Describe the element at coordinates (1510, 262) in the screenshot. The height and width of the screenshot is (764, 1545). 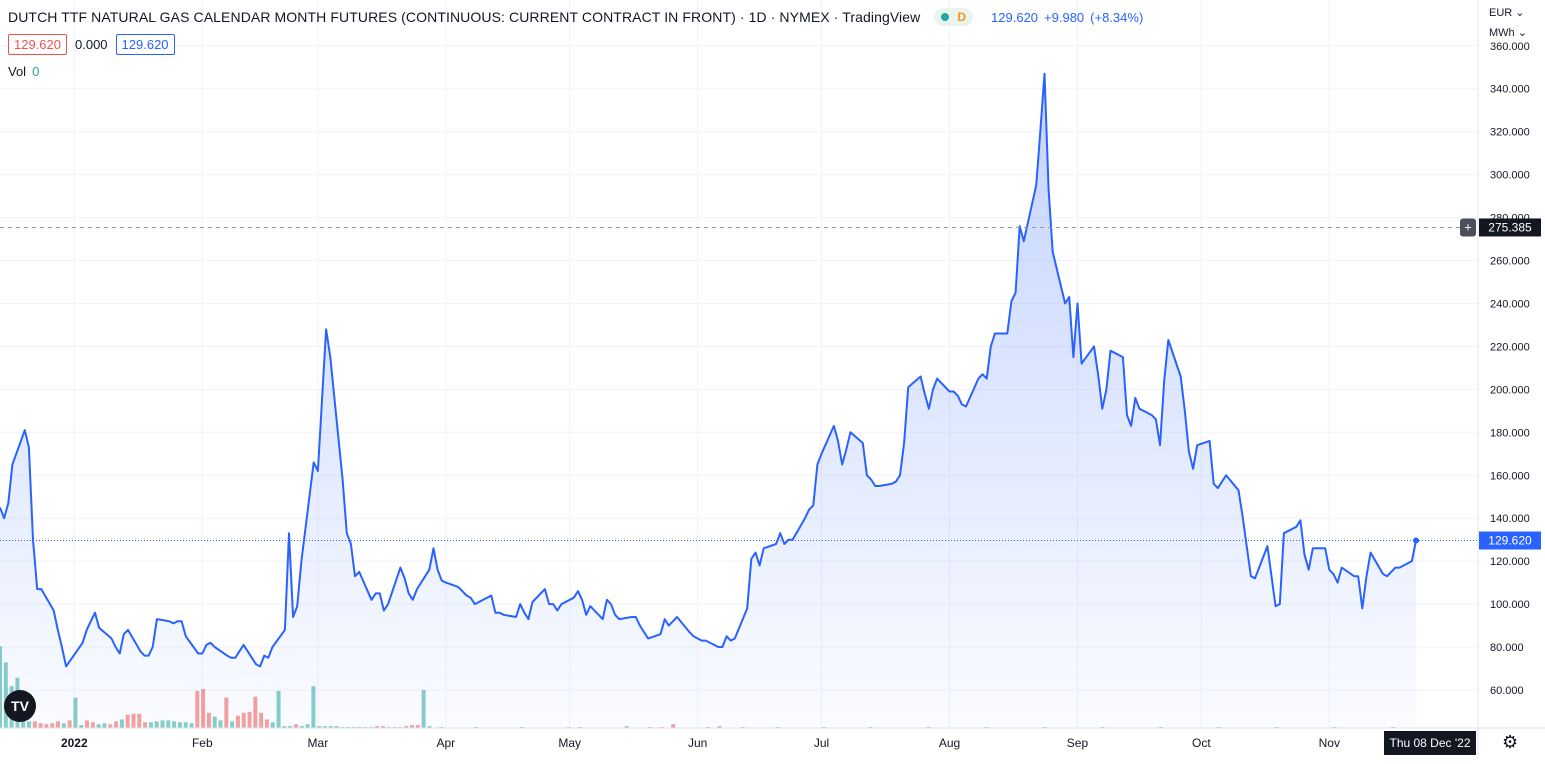
I see `y-tick-label: 260.000` at that location.